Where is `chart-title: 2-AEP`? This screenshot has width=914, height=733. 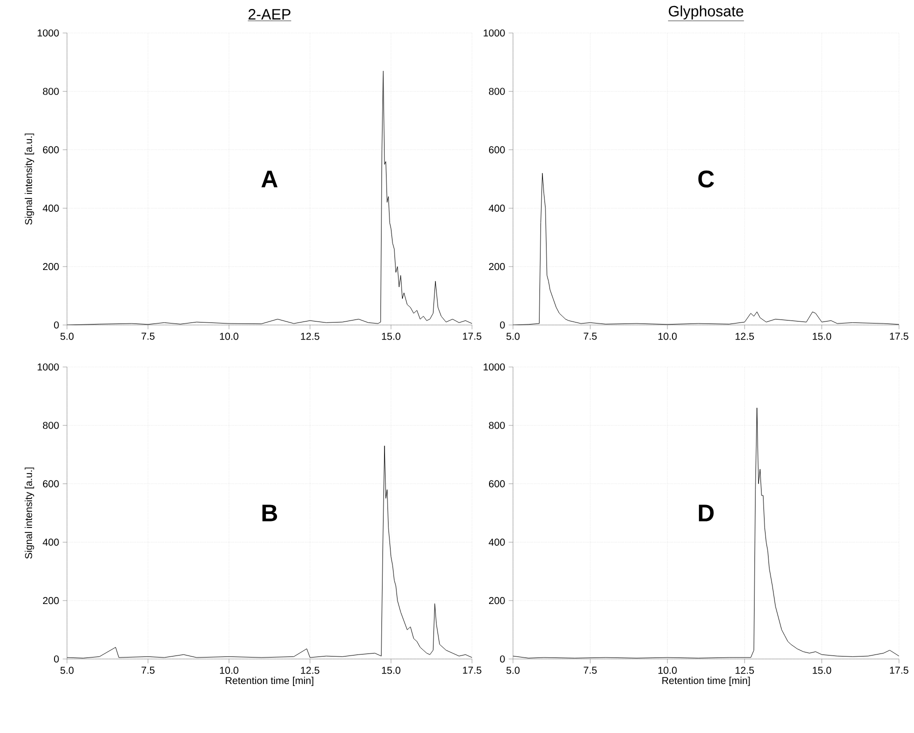
chart-title: 2-AEP is located at coordinates (269, 14).